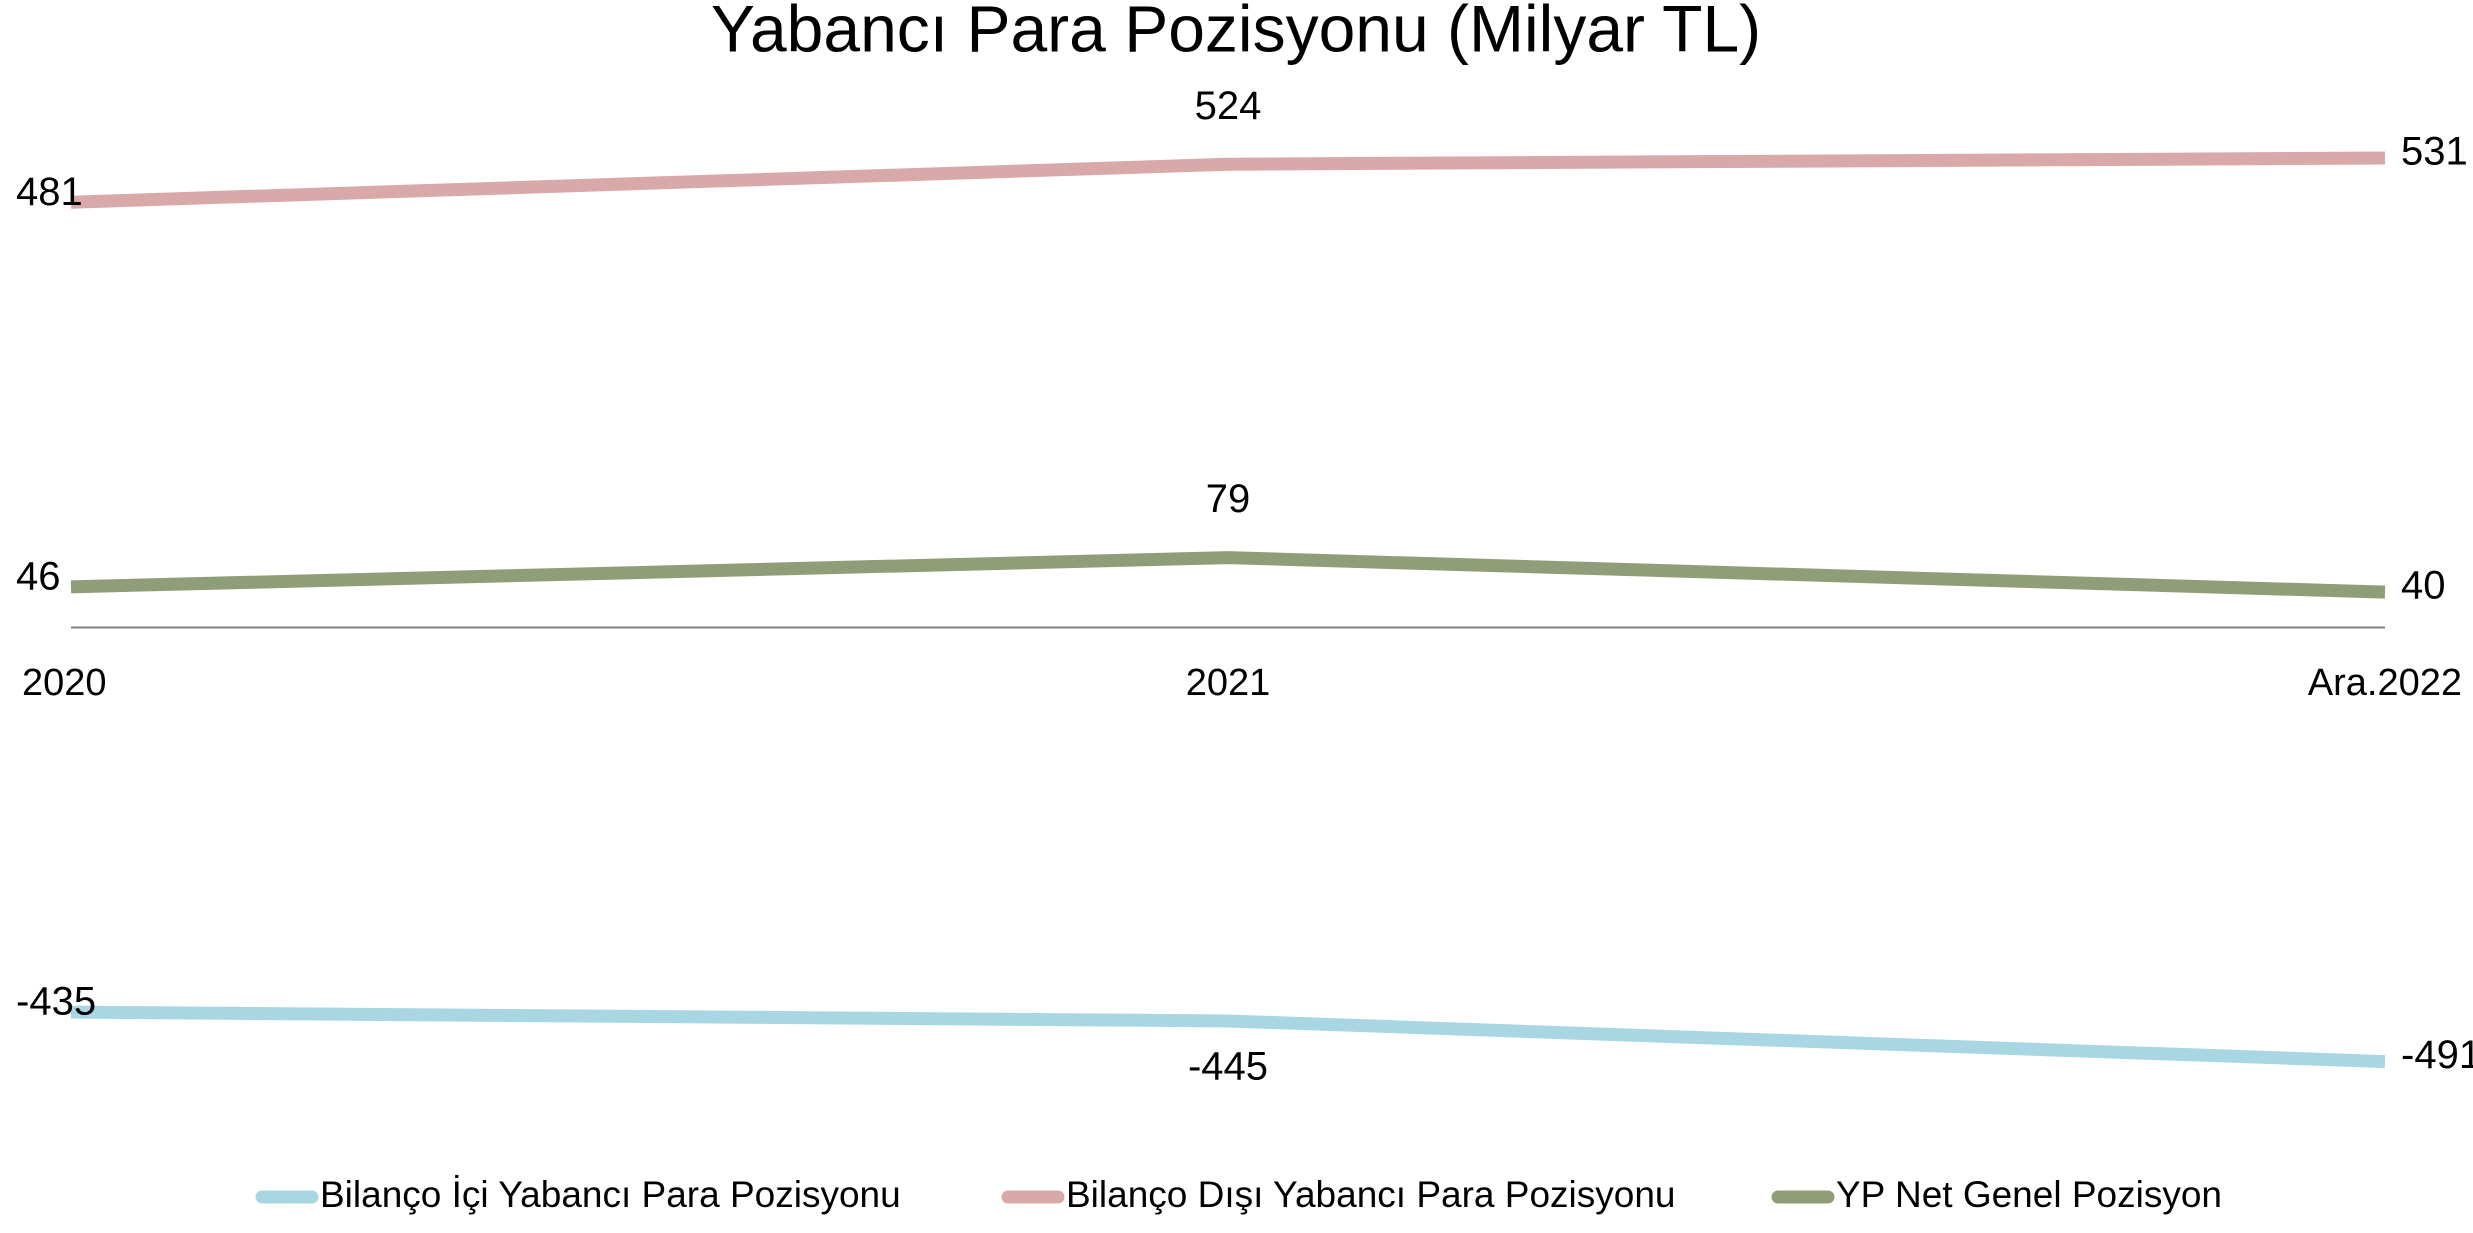 The width and height of the screenshot is (2473, 1233). I want to click on data-label: 46, so click(38, 576).